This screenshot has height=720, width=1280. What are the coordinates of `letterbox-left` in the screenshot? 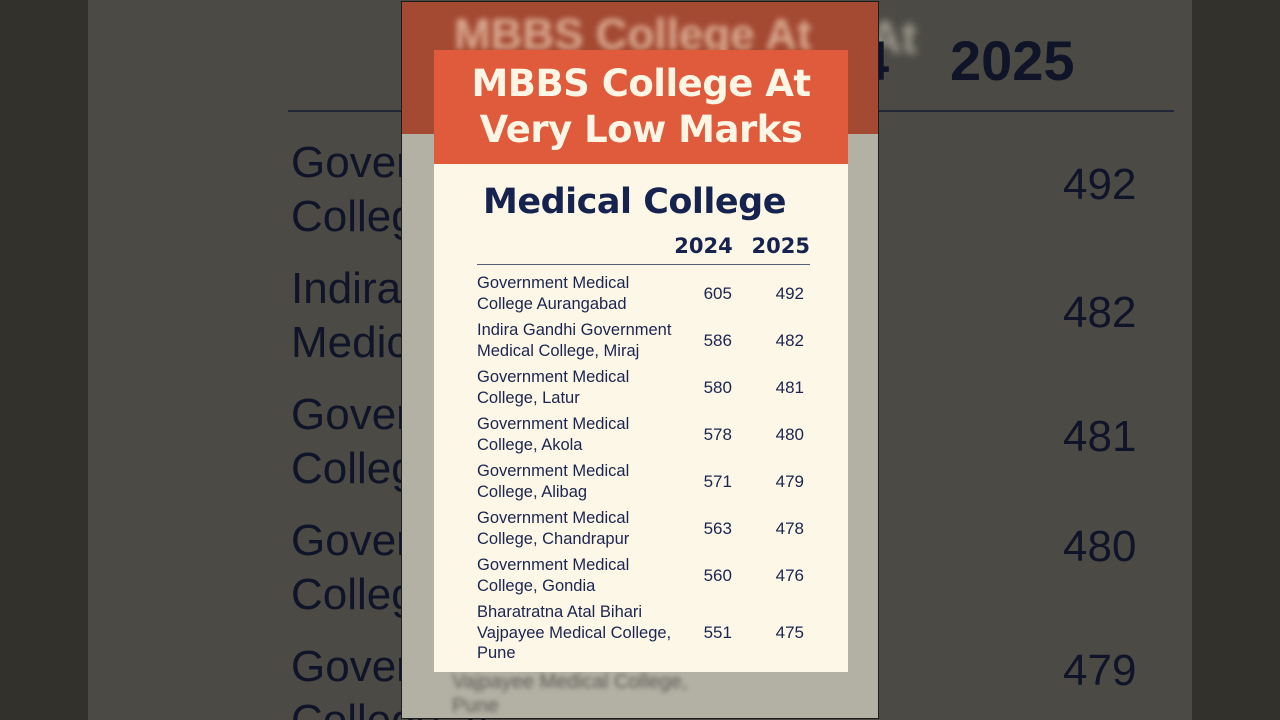 It's located at (44, 360).